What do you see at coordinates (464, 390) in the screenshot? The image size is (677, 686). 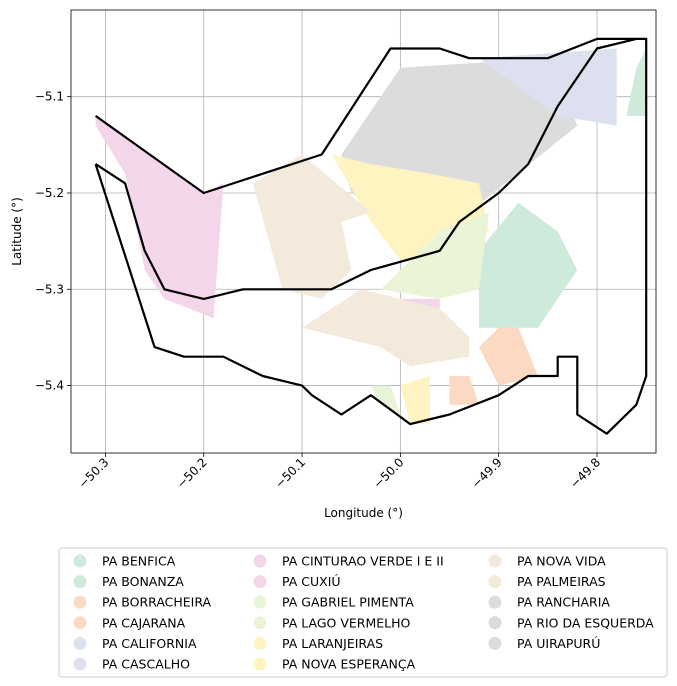 I see `region-pa-cajarana` at bounding box center [464, 390].